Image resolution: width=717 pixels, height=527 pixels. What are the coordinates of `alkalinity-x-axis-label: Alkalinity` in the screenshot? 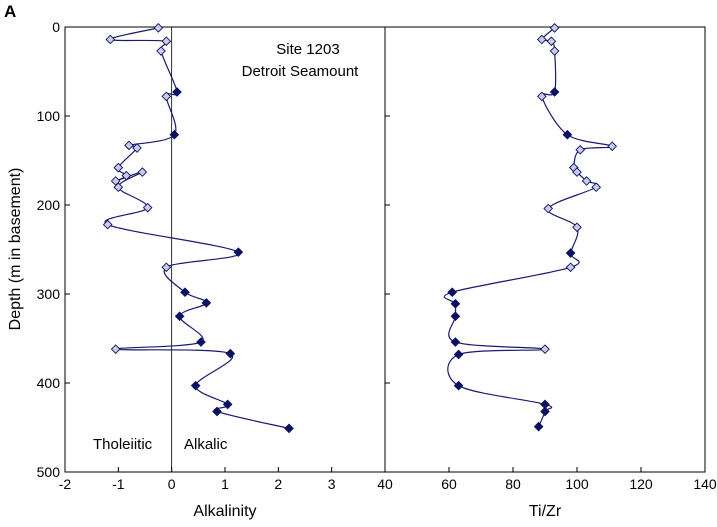 It's located at (224, 511).